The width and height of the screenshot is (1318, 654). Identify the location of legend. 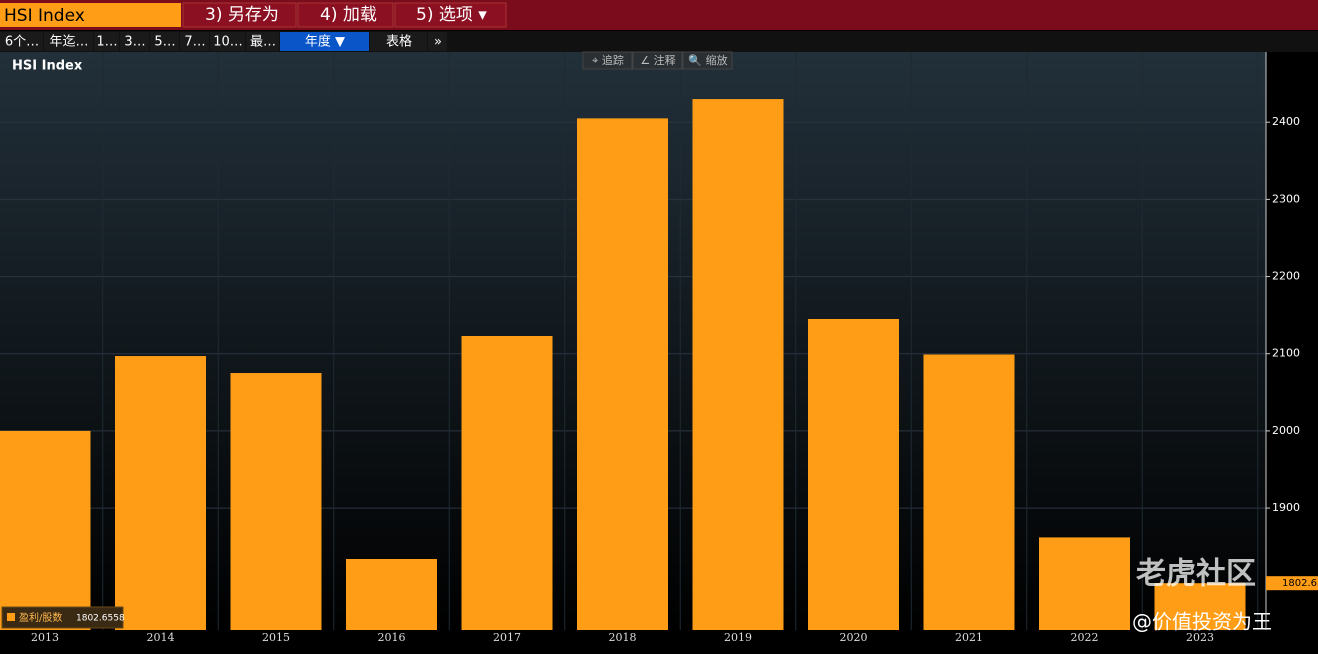
(62, 617).